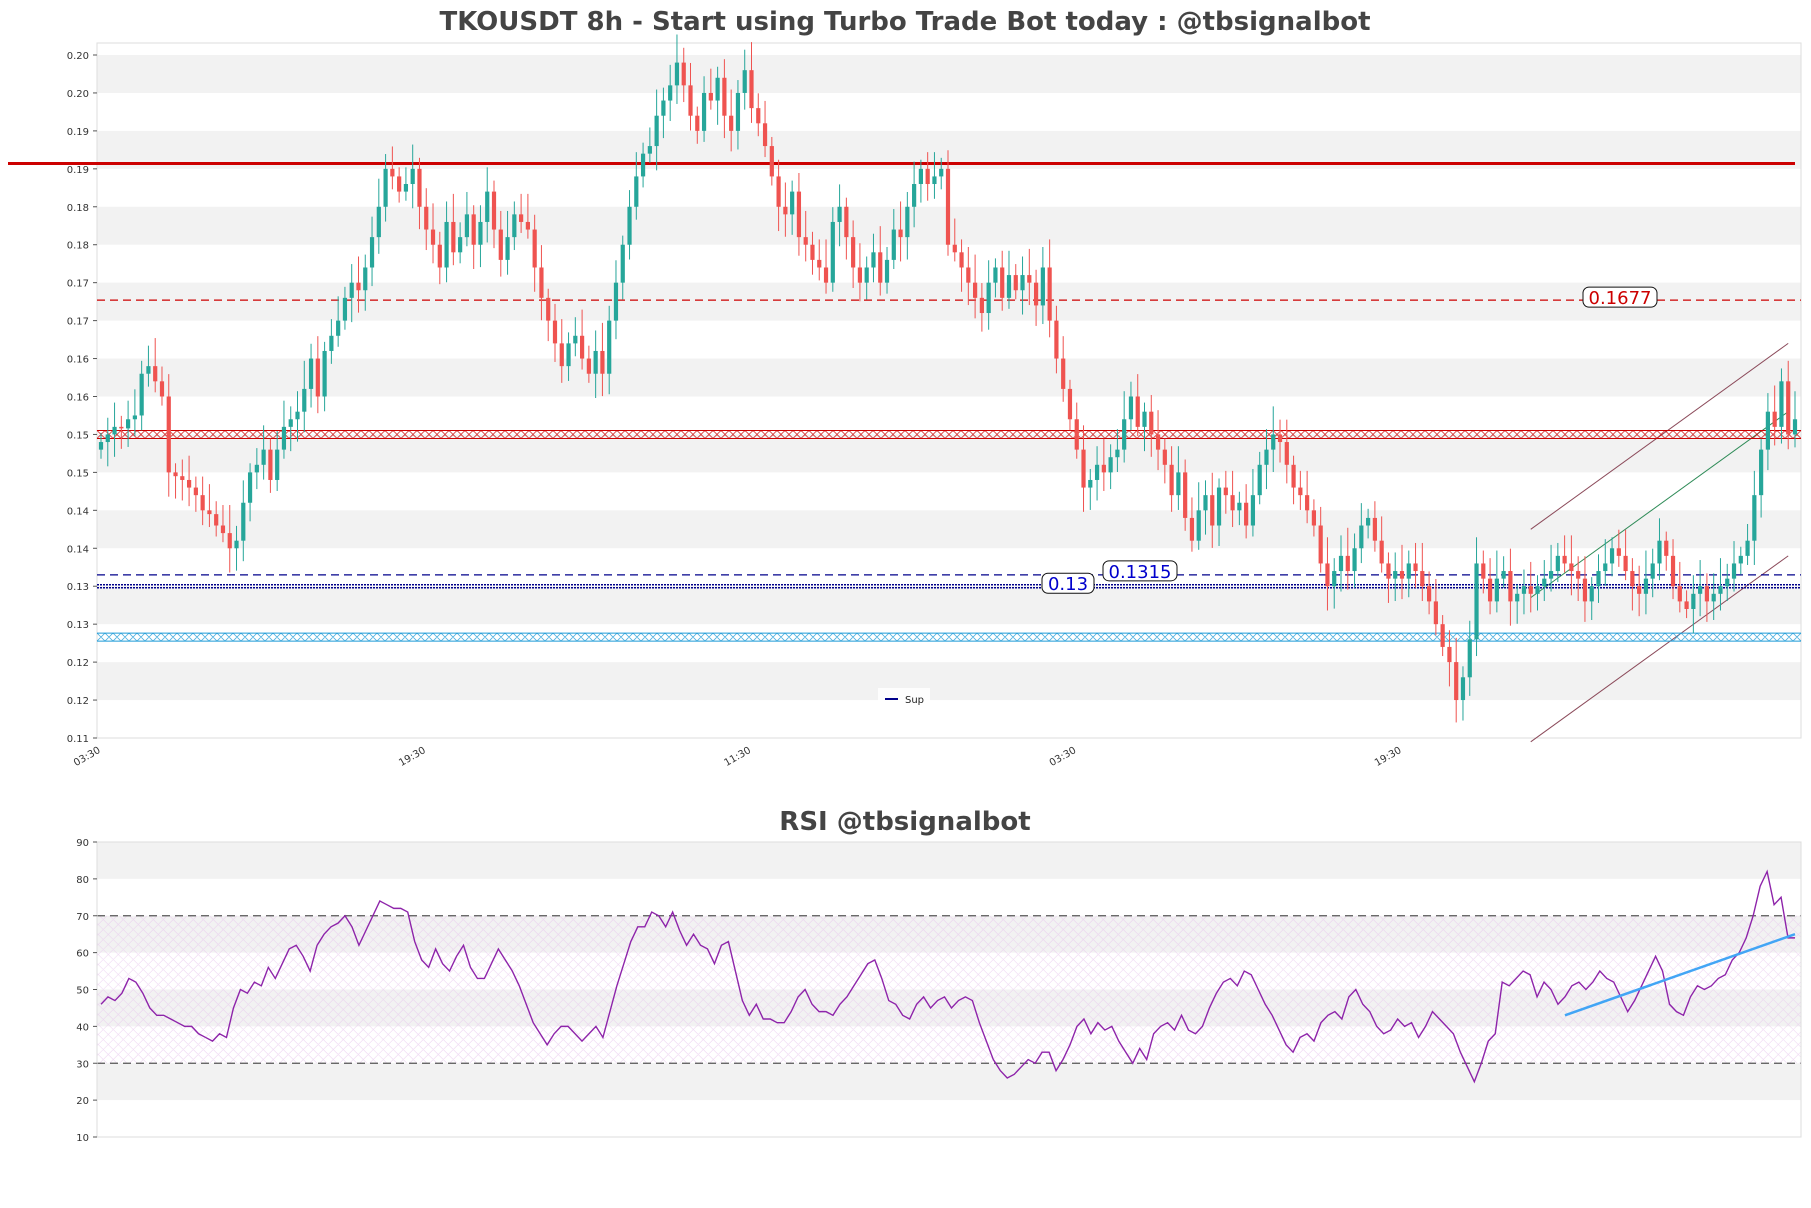  What do you see at coordinates (904, 699) in the screenshot?
I see `legend-box` at bounding box center [904, 699].